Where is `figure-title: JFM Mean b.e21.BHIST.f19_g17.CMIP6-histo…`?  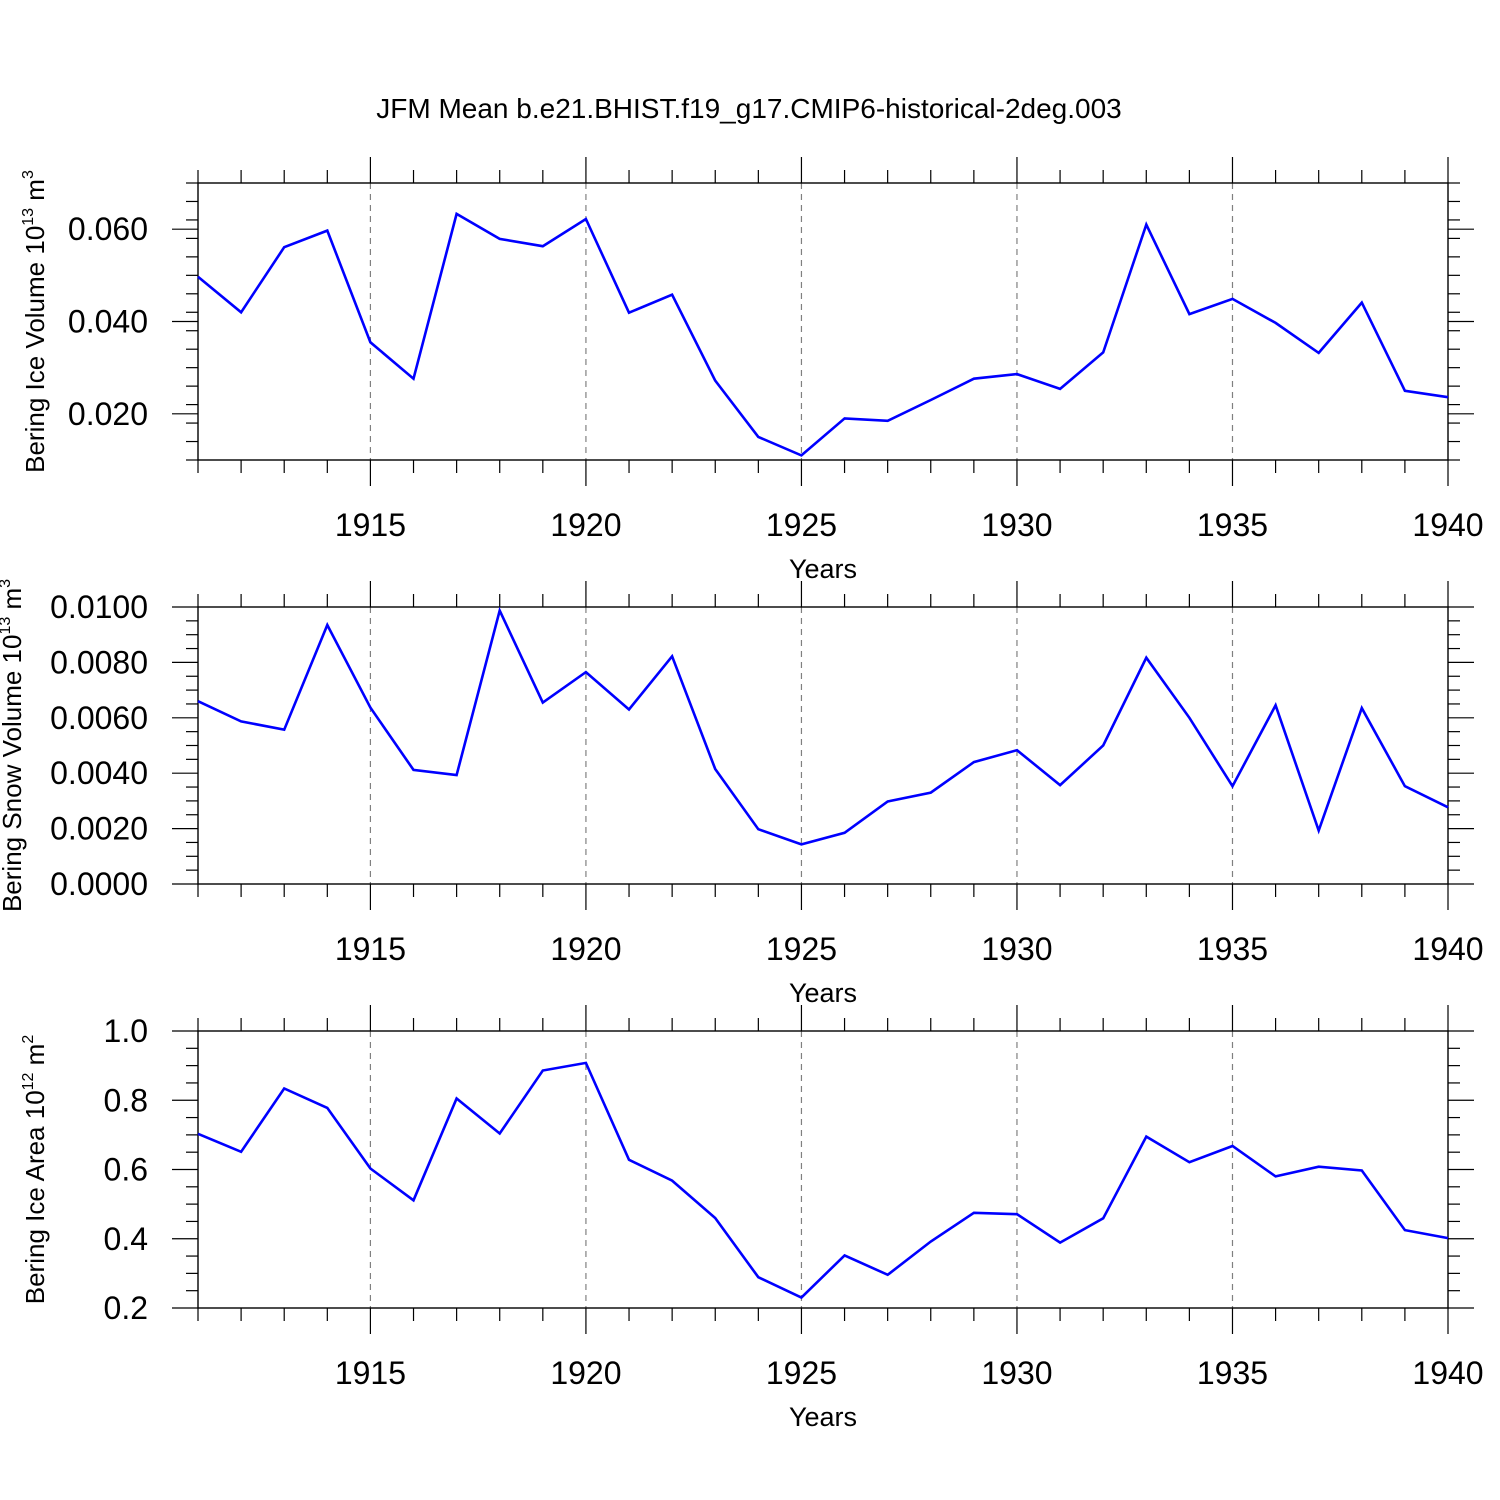 figure-title: JFM Mean b.e21.BHIST.f19_g17.CMIP6-histo… is located at coordinates (749, 108).